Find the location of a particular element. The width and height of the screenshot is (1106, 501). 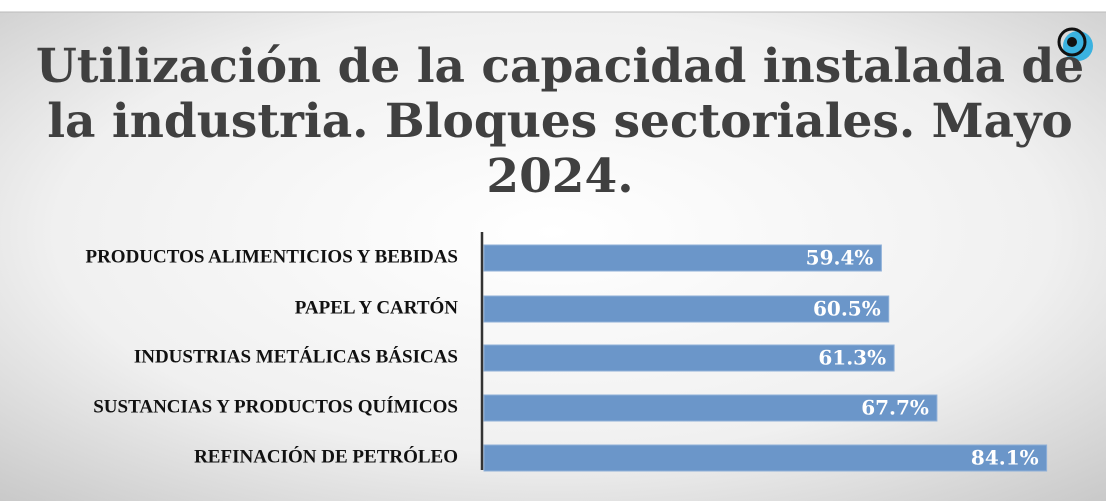

category-label: REFINACIÓN DE PETRÓLEO is located at coordinates (326, 456).